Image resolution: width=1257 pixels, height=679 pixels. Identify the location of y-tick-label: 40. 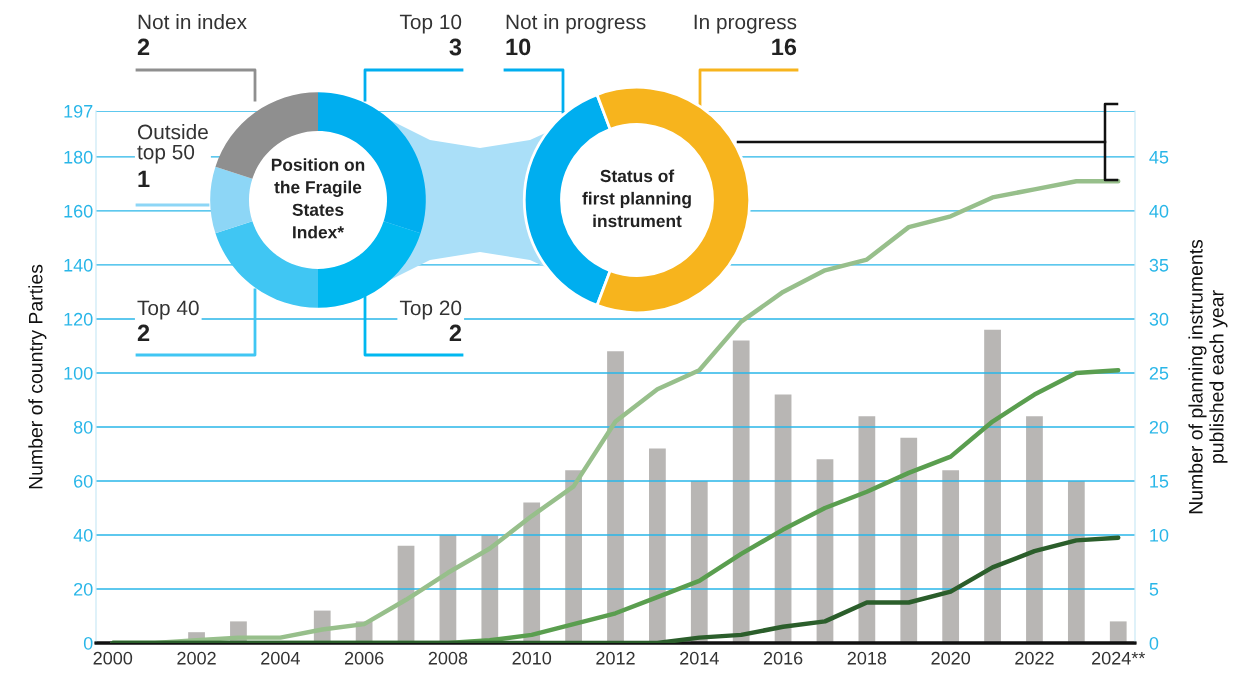
(83, 535).